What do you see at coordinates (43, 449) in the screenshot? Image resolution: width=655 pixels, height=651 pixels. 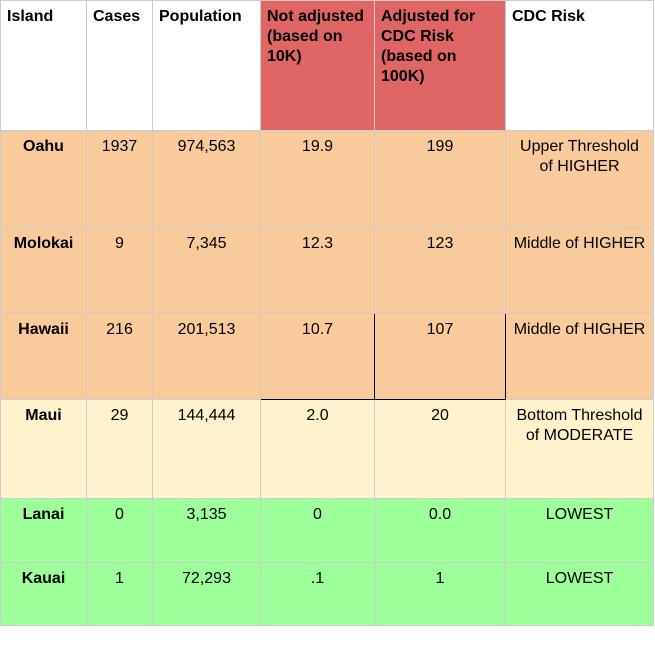 I see `island-cell: Maui` at bounding box center [43, 449].